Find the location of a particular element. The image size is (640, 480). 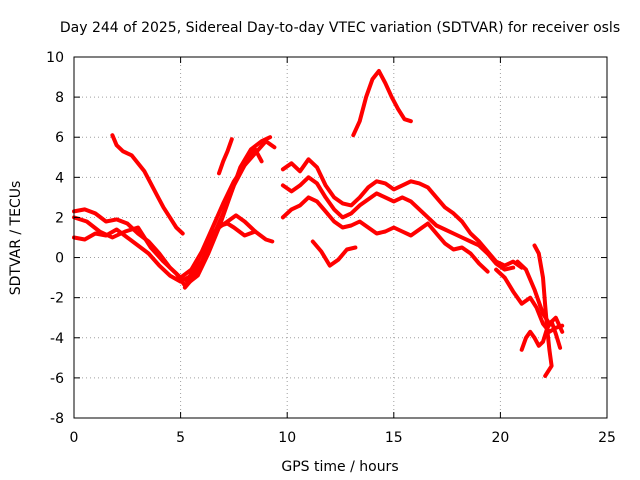

series-track-c is located at coordinates (168, 215).